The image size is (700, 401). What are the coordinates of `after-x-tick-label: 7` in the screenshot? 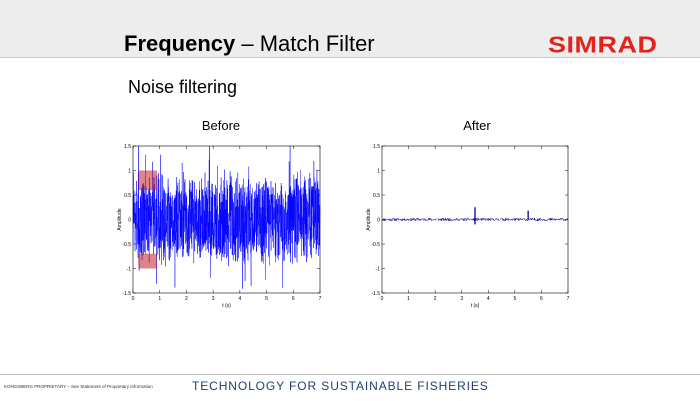 It's located at (568, 299).